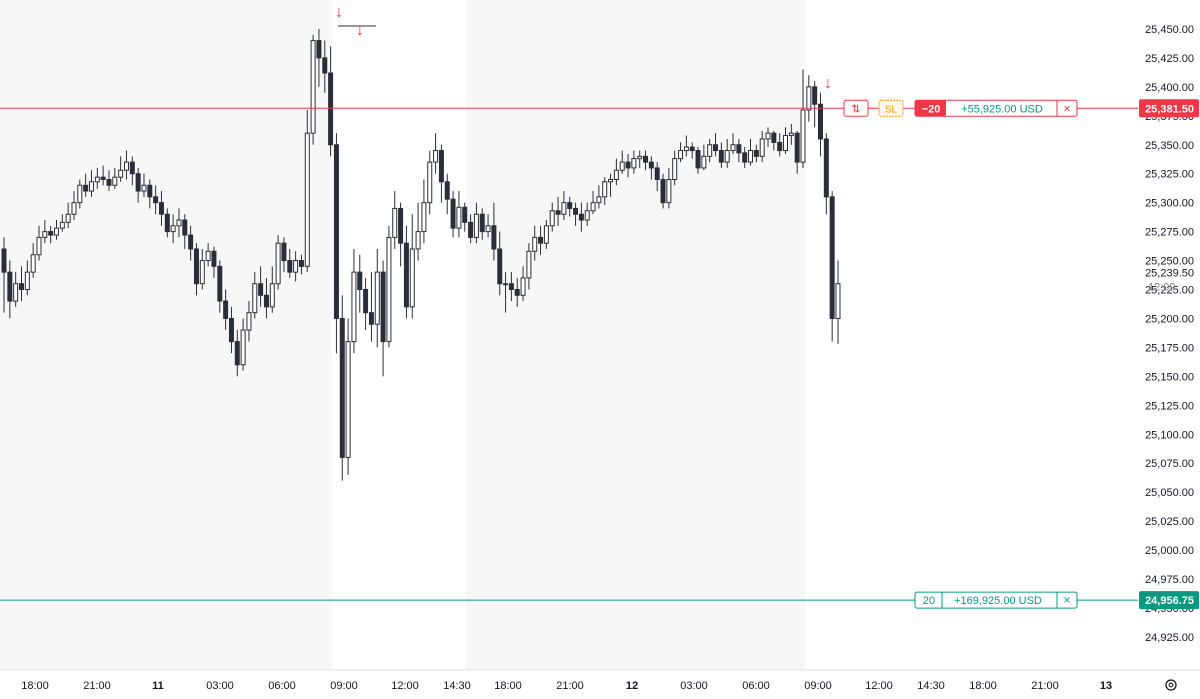  I want to click on time-tick-label: 11, so click(158, 686).